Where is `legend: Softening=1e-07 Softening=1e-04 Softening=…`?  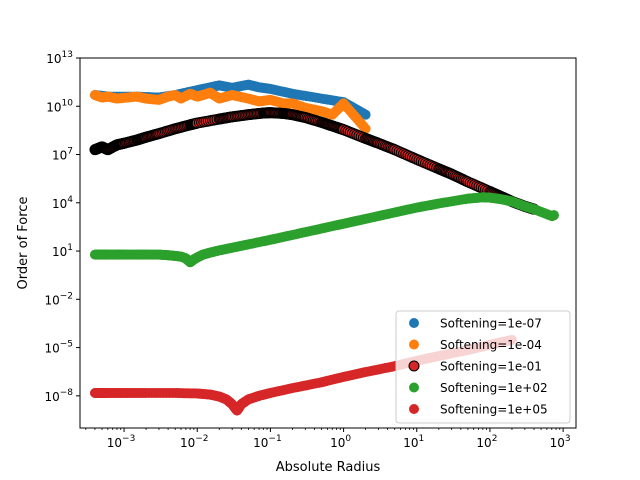
legend: Softening=1e-07 Softening=1e-04 Softening=… is located at coordinates (483, 367).